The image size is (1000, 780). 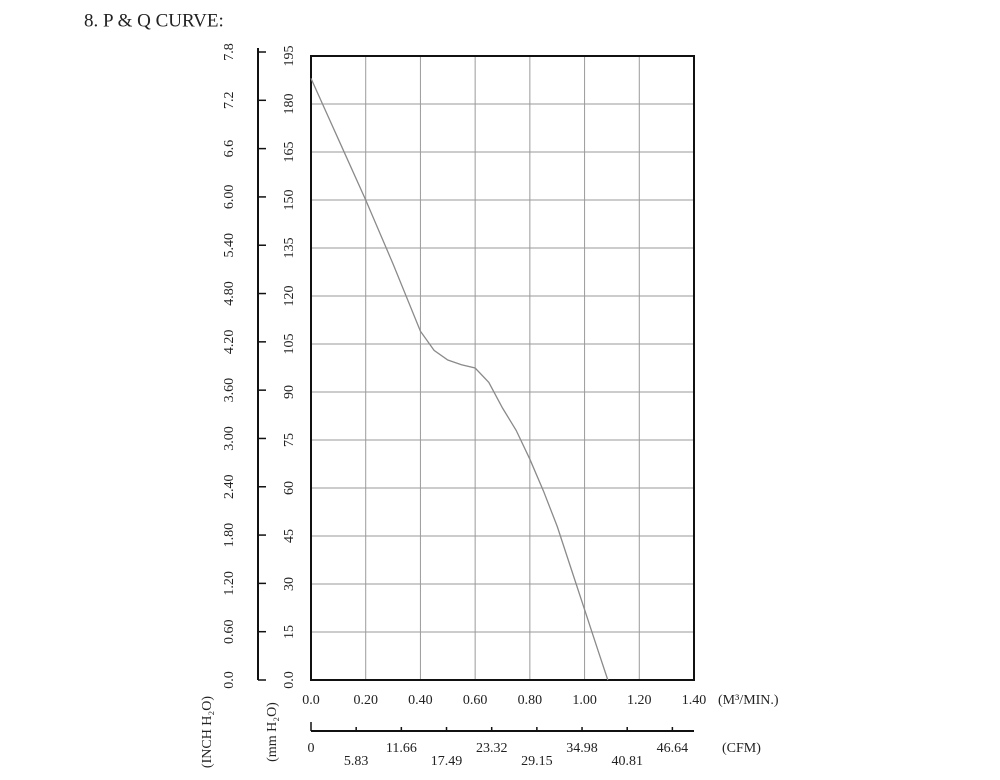 I want to click on y-tick-label: 150, so click(x=289, y=200).